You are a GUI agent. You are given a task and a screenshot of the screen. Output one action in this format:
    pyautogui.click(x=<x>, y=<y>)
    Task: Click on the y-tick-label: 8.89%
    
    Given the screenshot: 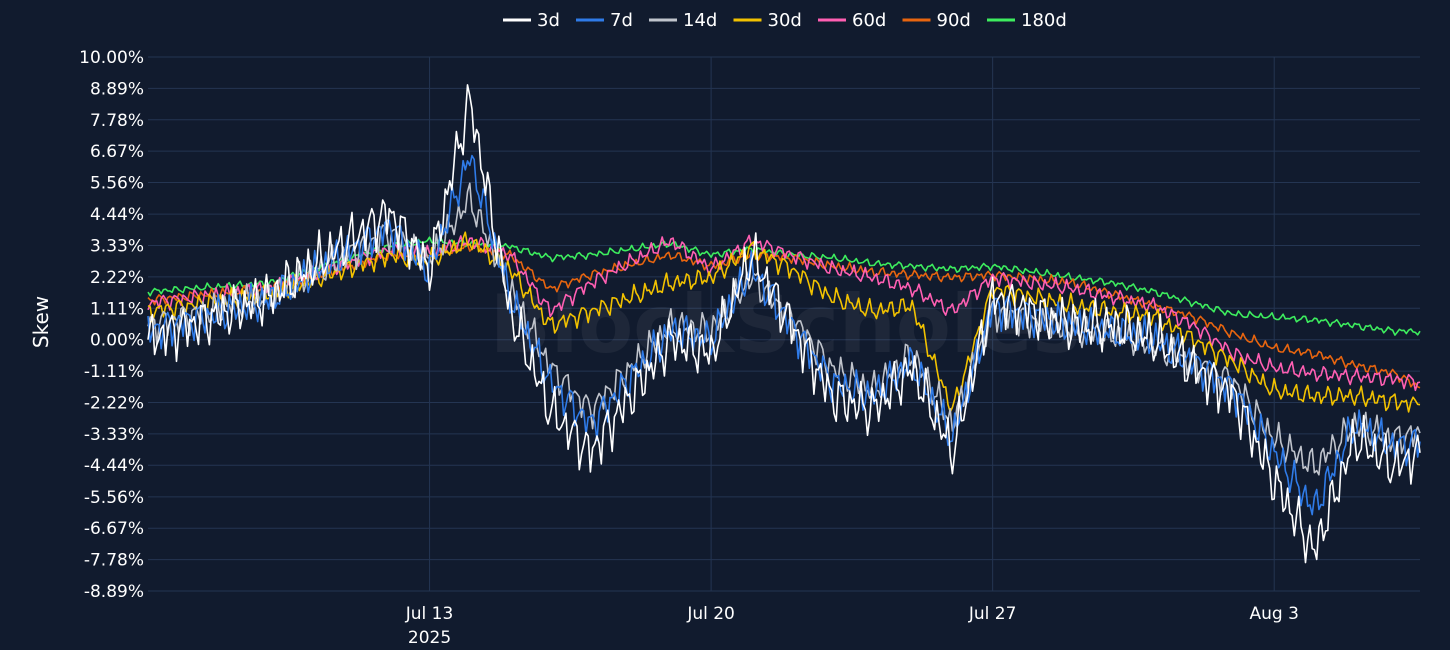 What is the action you would take?
    pyautogui.click(x=117, y=89)
    